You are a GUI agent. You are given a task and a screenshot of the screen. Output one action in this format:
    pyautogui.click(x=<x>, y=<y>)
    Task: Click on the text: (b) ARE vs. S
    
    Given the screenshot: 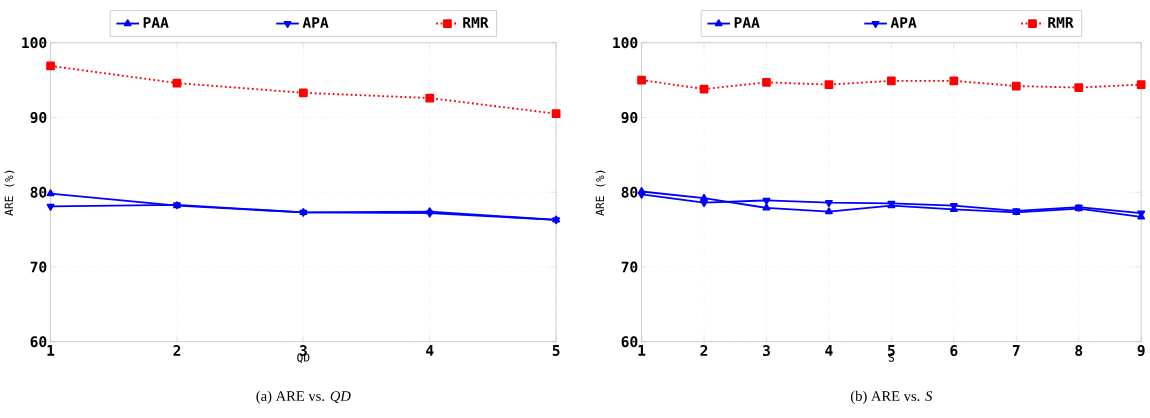 What is the action you would take?
    pyautogui.click(x=891, y=397)
    